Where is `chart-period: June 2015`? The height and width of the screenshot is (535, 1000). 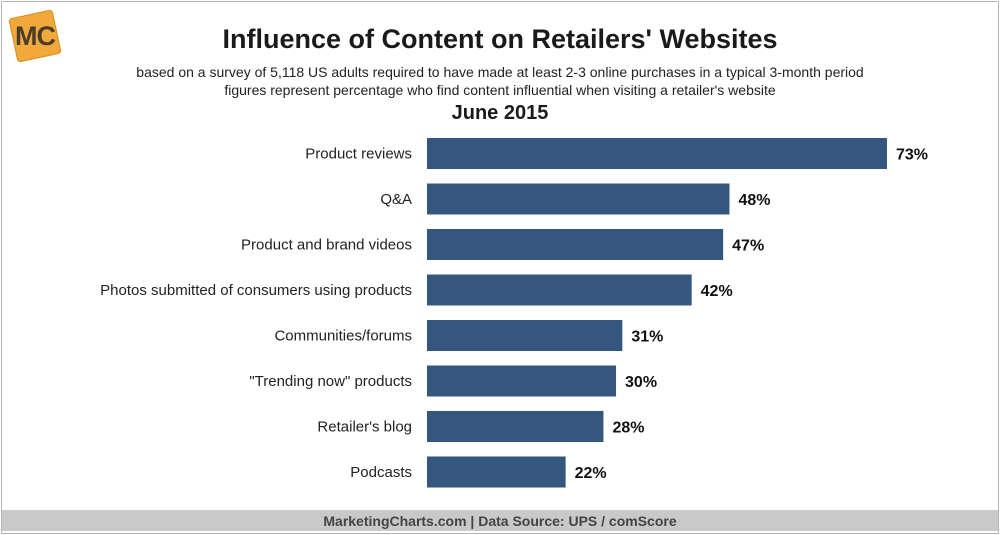 chart-period: June 2015 is located at coordinates (500, 113).